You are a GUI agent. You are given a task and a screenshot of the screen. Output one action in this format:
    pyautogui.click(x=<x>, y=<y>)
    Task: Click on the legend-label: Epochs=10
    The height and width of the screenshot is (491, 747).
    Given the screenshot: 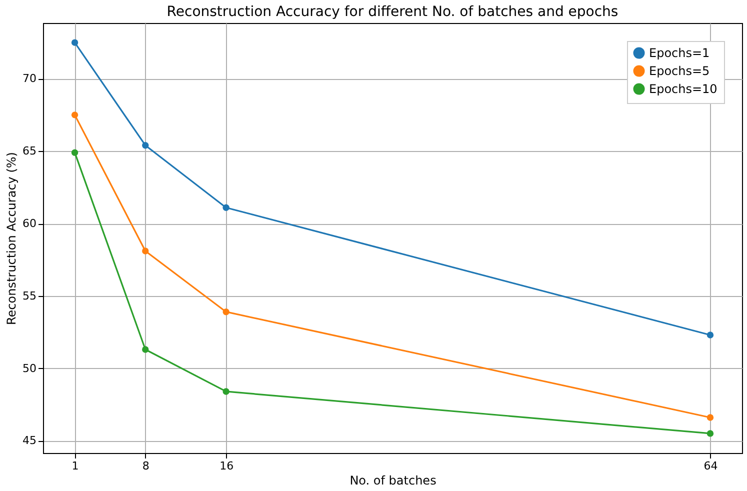 What is the action you would take?
    pyautogui.click(x=683, y=89)
    